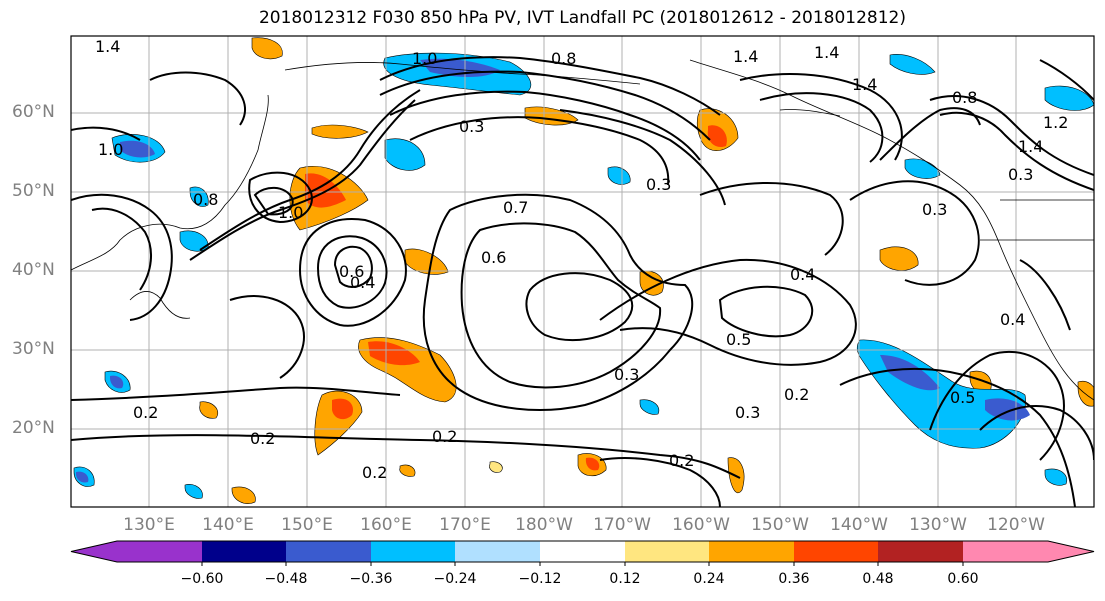 Image resolution: width=1105 pixels, height=601 pixels. Describe the element at coordinates (286, 579) in the screenshot. I see `colorbar-tick: −0.48` at that location.